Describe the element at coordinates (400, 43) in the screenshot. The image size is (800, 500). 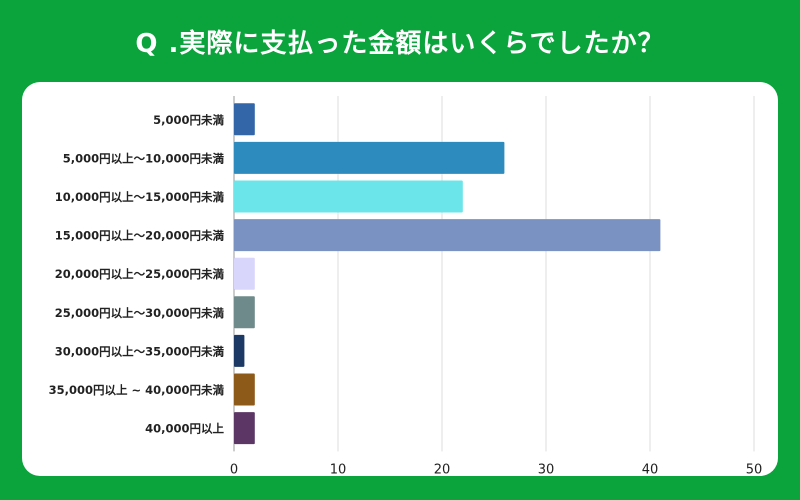
I see `page-title: Q .実際に支払った金額はいくらでしたか？` at that location.